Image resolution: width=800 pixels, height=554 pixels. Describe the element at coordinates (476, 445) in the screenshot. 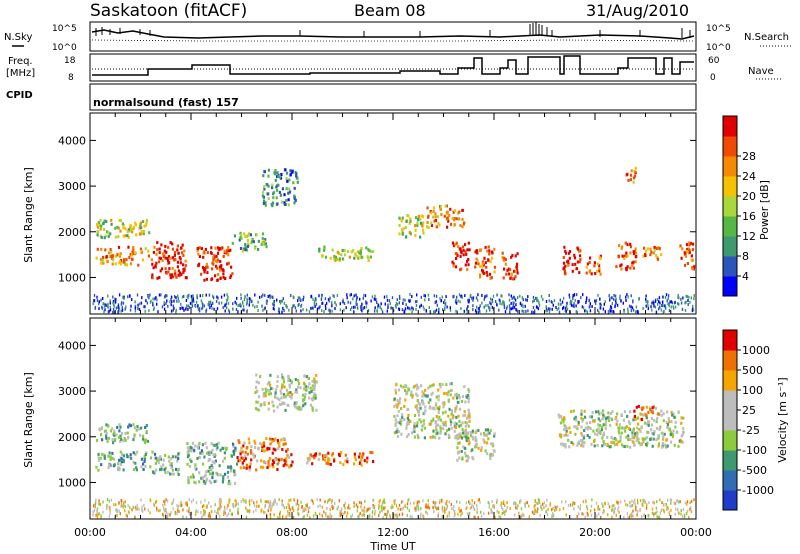

I see `scatter-region` at that location.